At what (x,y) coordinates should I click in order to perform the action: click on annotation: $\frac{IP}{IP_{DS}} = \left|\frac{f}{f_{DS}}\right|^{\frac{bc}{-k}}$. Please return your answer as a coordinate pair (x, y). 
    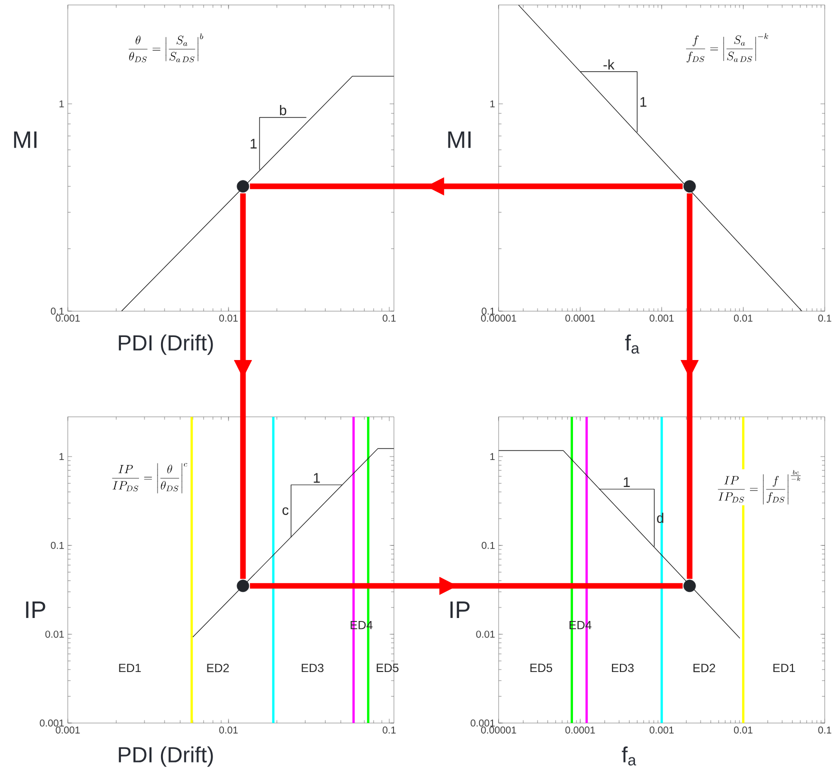
    Looking at the image, I should click on (759, 487).